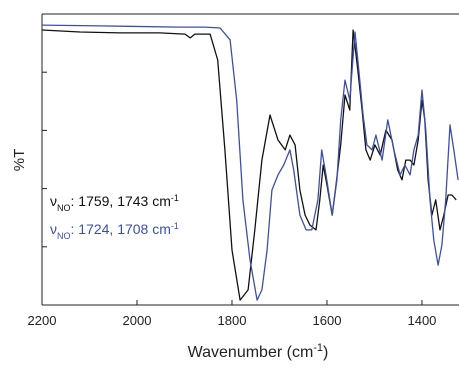 This screenshot has width=459, height=369. Describe the element at coordinates (121, 229) in the screenshot. I see `annotation-text: : 1724, 1708 cm` at that location.